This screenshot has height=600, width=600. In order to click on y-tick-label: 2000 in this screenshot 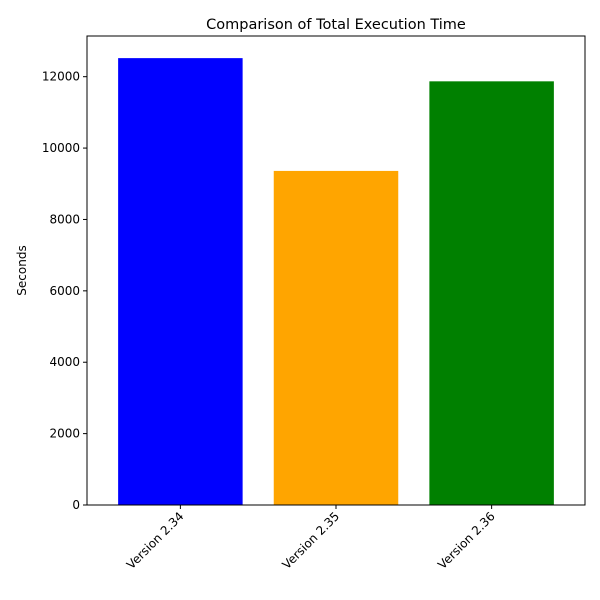, I will do `click(64, 434)`.